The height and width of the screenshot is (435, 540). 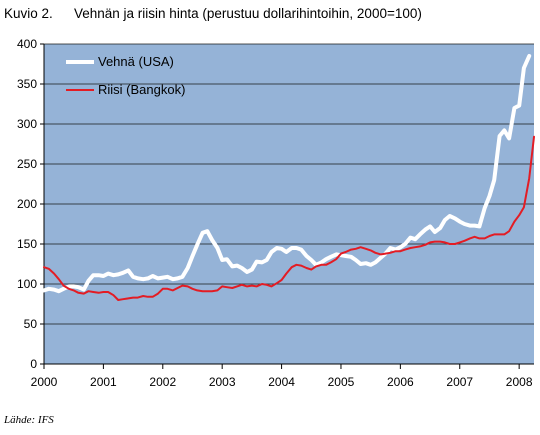 I want to click on x-axis: 2000 2001 2002 2003 2004 2005 2006 2007 2008, so click(x=282, y=376).